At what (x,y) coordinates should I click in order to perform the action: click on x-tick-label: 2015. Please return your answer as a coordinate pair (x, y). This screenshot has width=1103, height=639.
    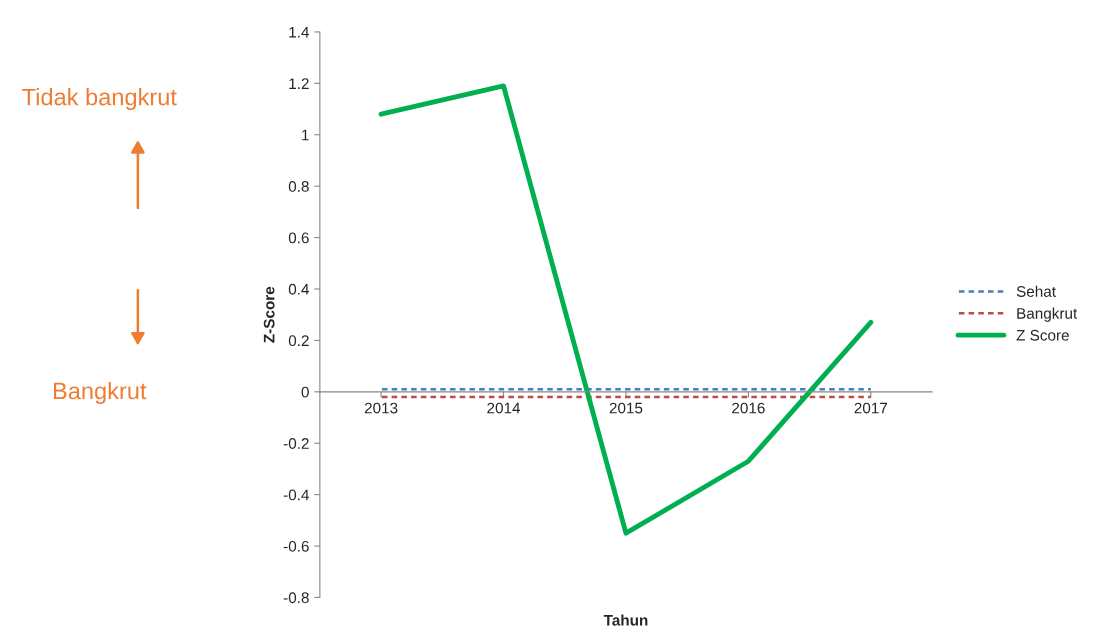
    Looking at the image, I should click on (626, 408).